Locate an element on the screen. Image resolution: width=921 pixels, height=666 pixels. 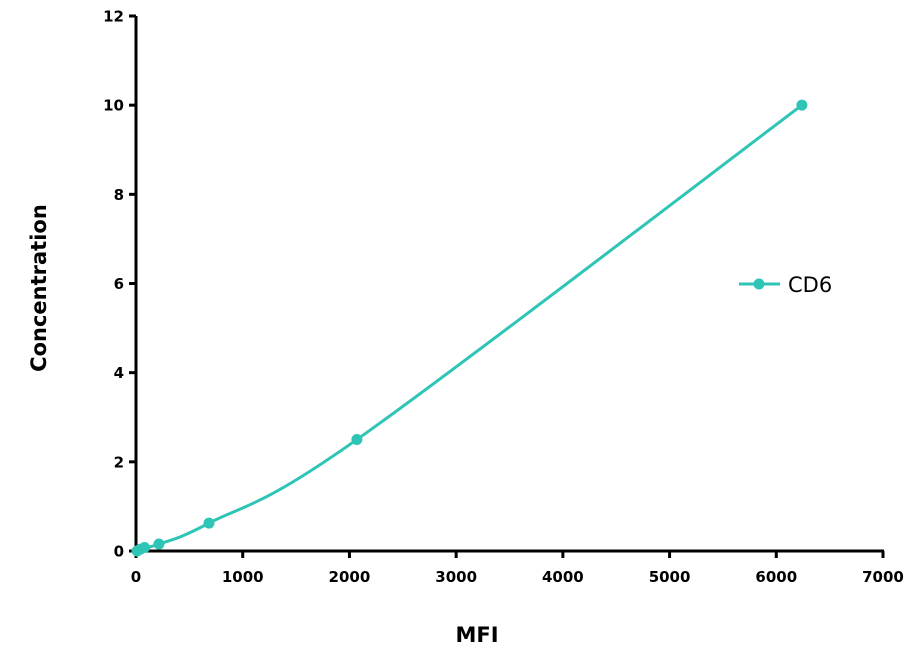
x-axis-title: MFI is located at coordinates (476, 635).